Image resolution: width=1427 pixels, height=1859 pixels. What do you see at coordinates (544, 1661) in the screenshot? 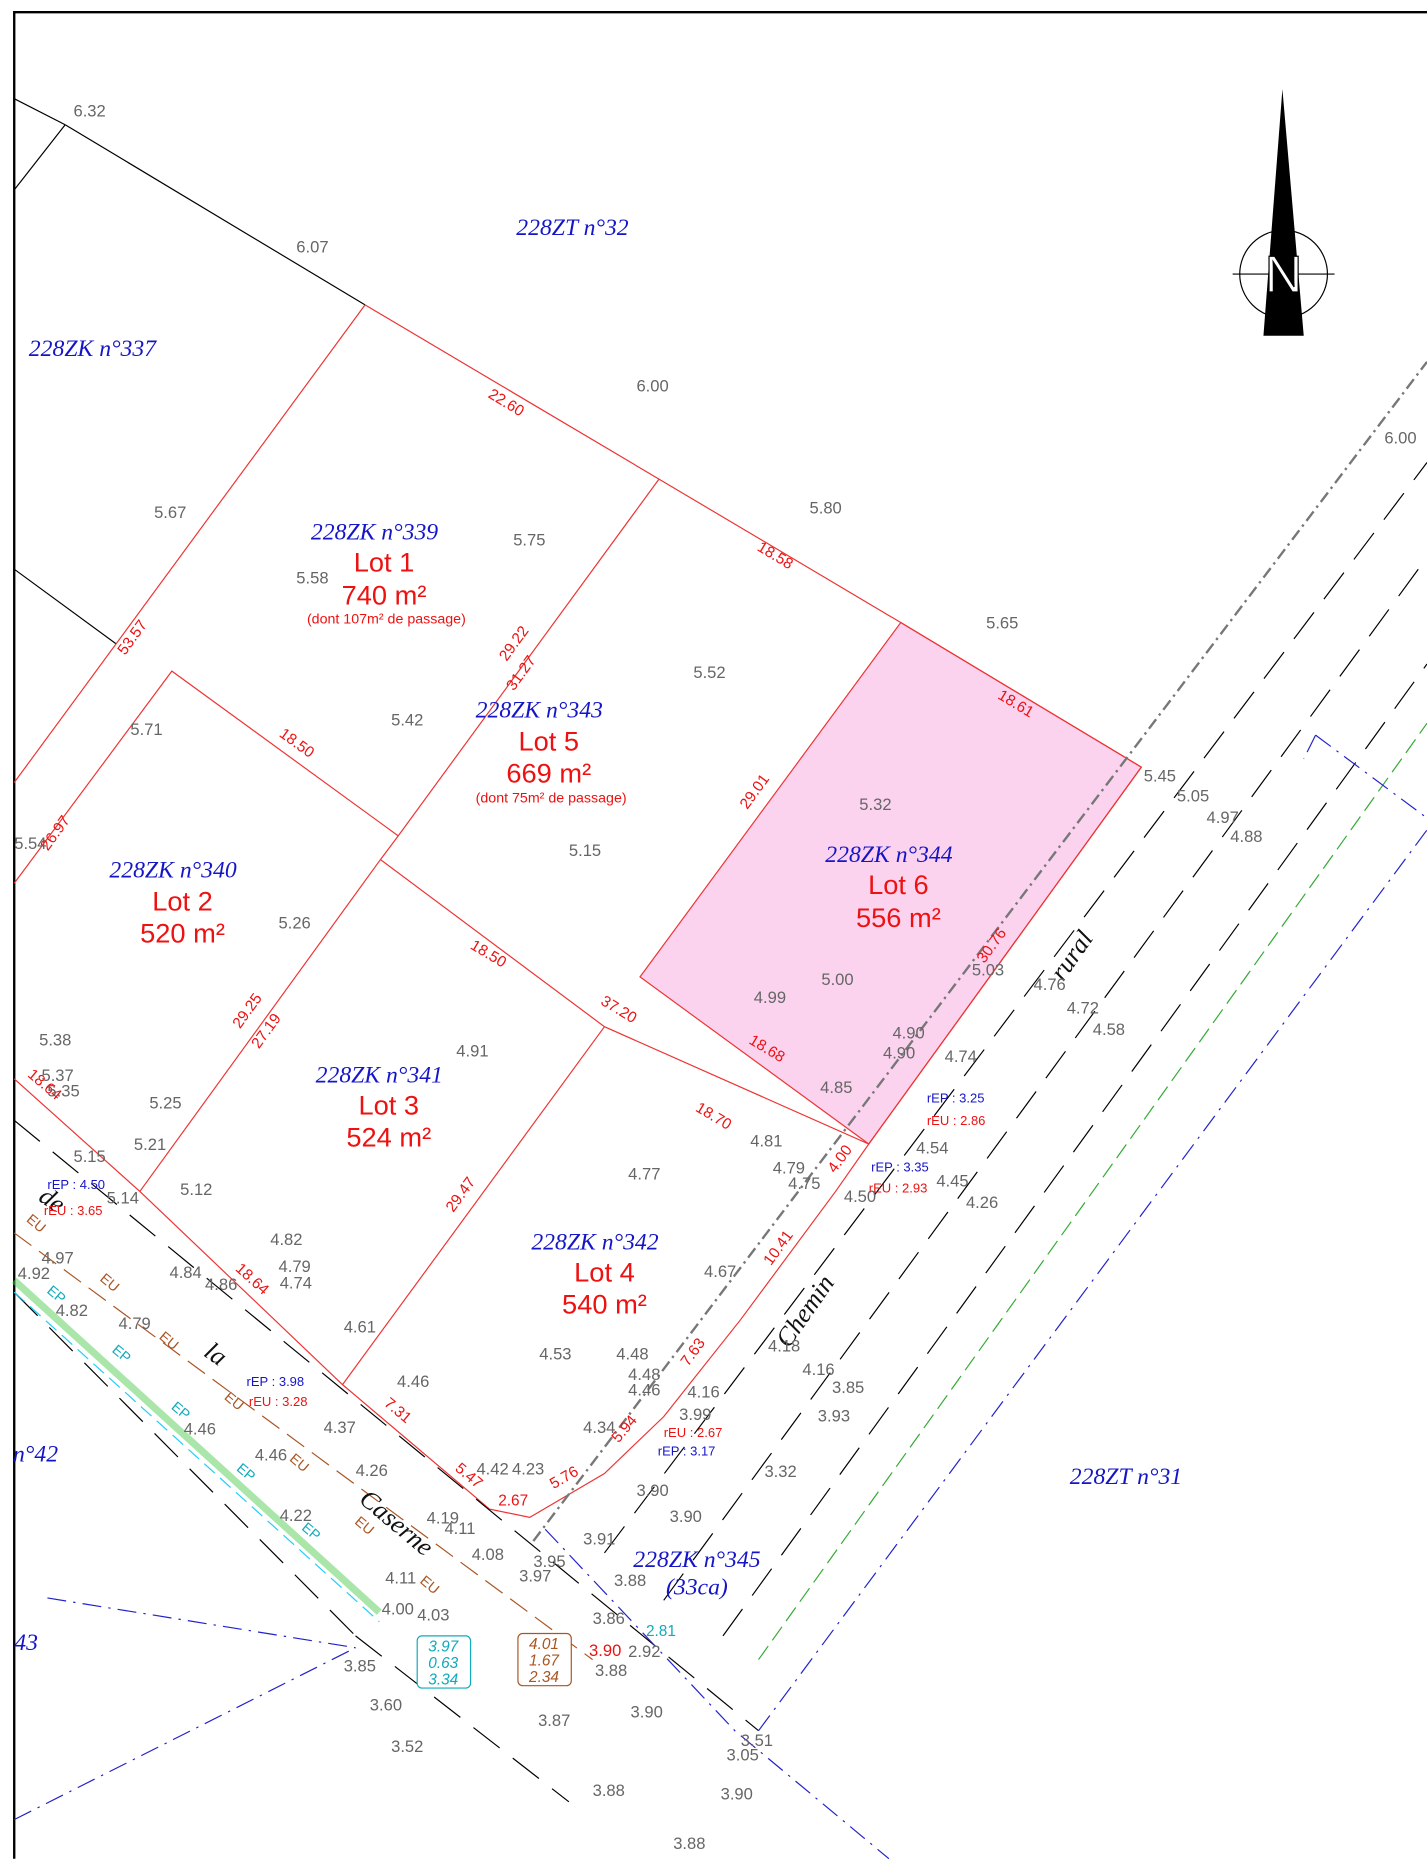
I see `level-value: 1.67` at bounding box center [544, 1661].